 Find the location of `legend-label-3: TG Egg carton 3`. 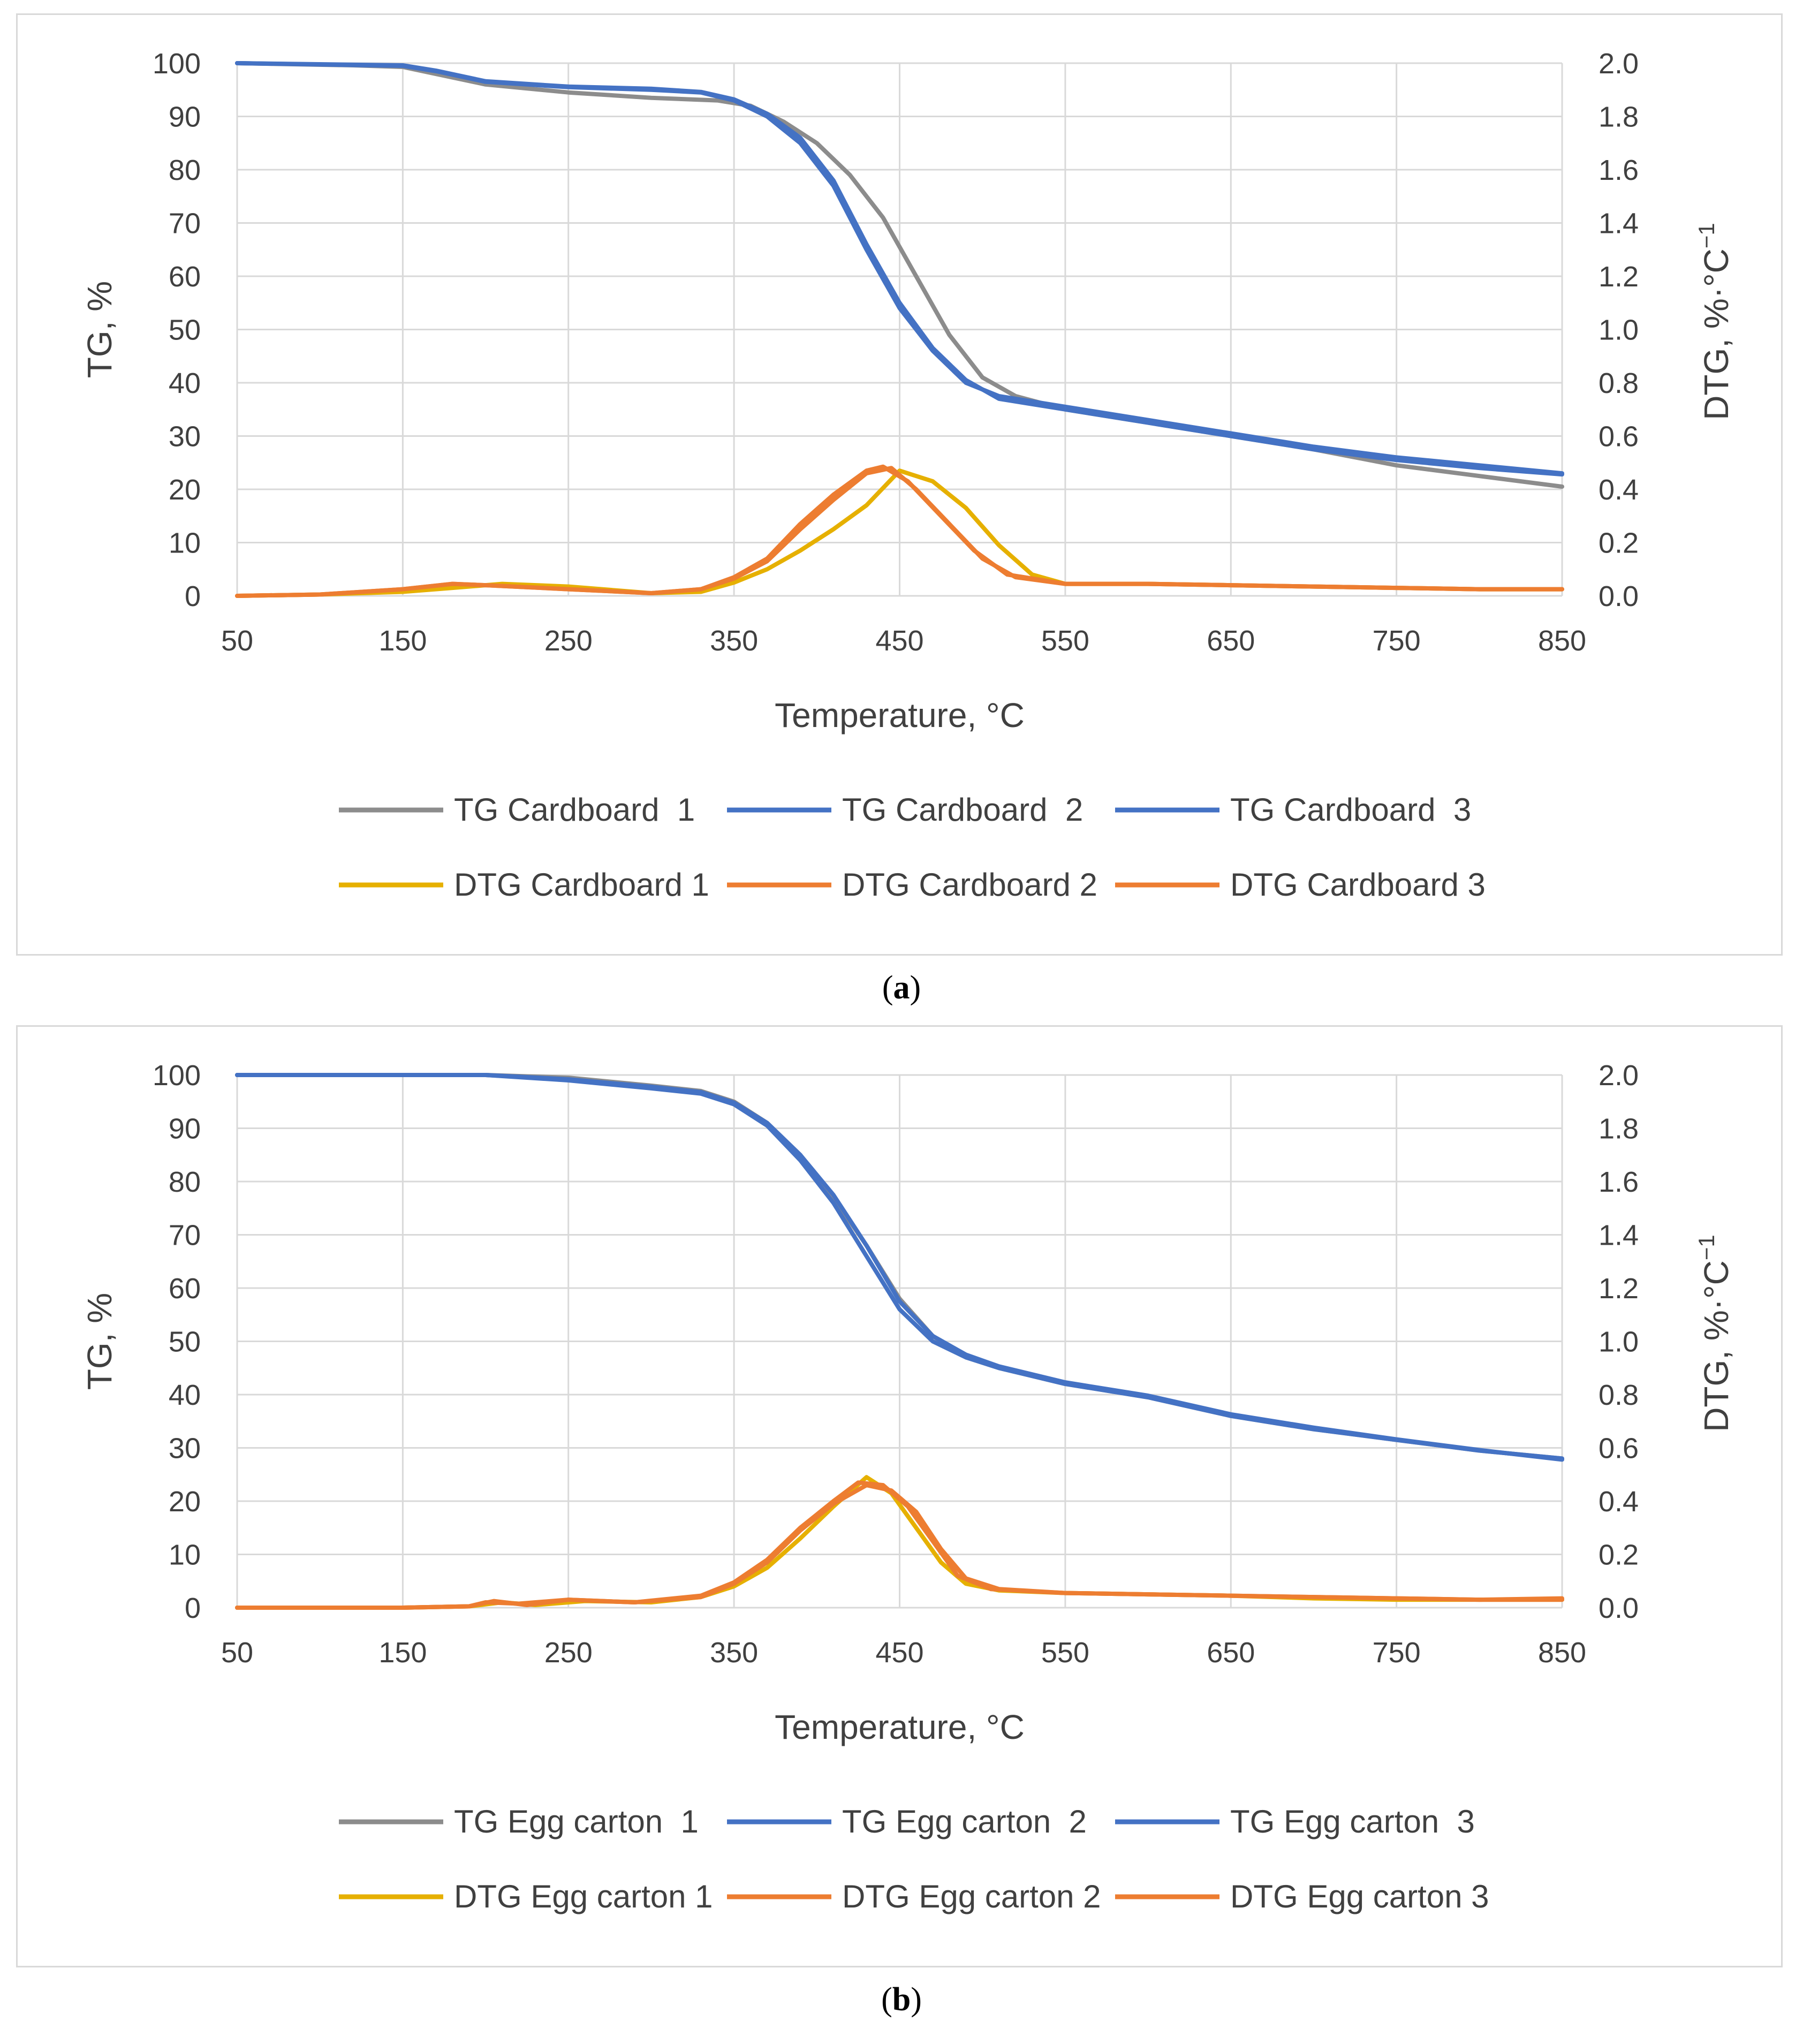

legend-label-3: TG Egg carton 3 is located at coordinates (1352, 1821).